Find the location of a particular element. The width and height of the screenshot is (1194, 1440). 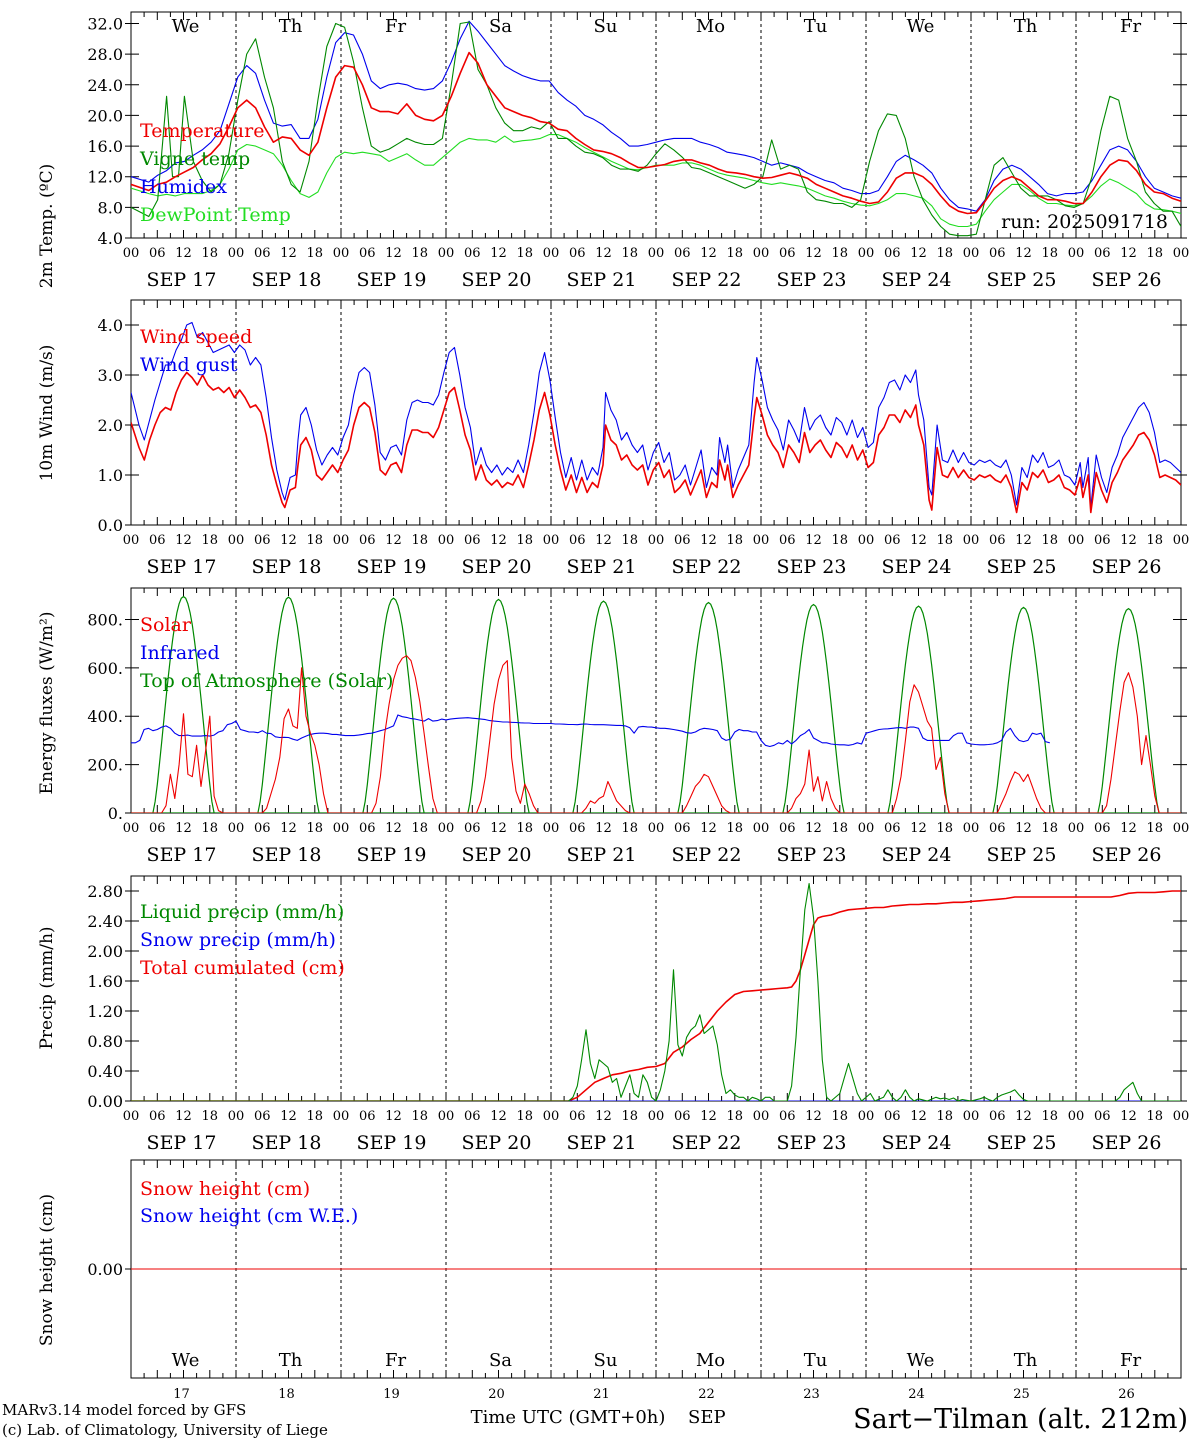

day-label: Fr is located at coordinates (1130, 26).